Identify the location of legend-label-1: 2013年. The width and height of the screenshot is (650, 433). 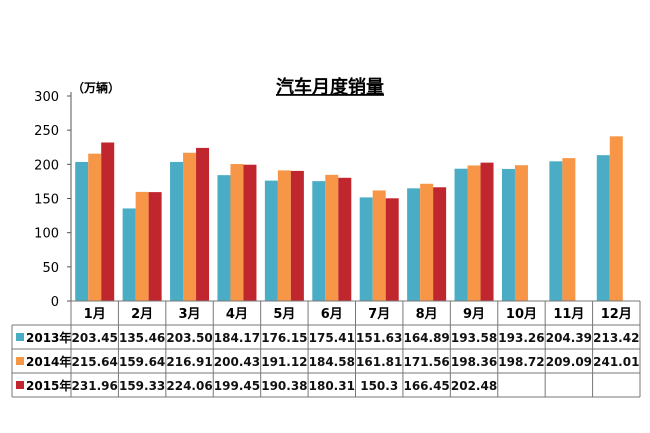
(48, 337).